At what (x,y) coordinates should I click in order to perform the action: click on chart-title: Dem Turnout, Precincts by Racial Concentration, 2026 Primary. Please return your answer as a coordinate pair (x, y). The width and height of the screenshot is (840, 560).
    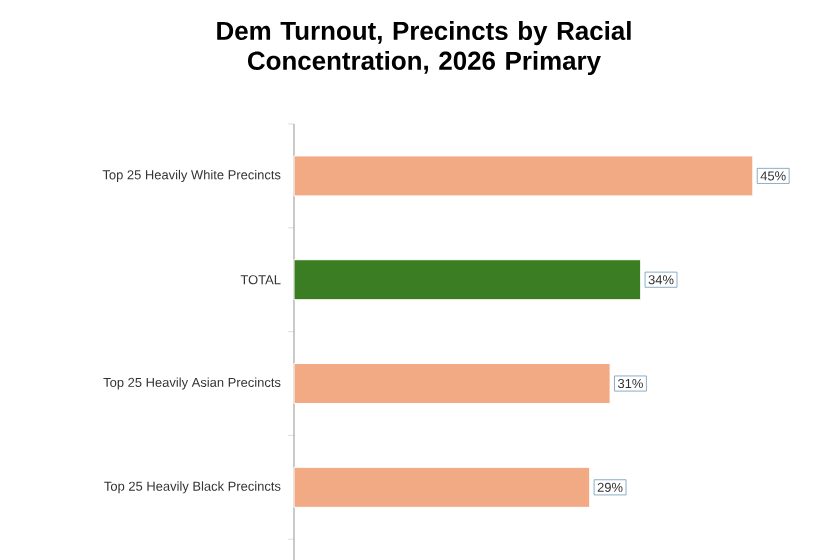
    Looking at the image, I should click on (424, 48).